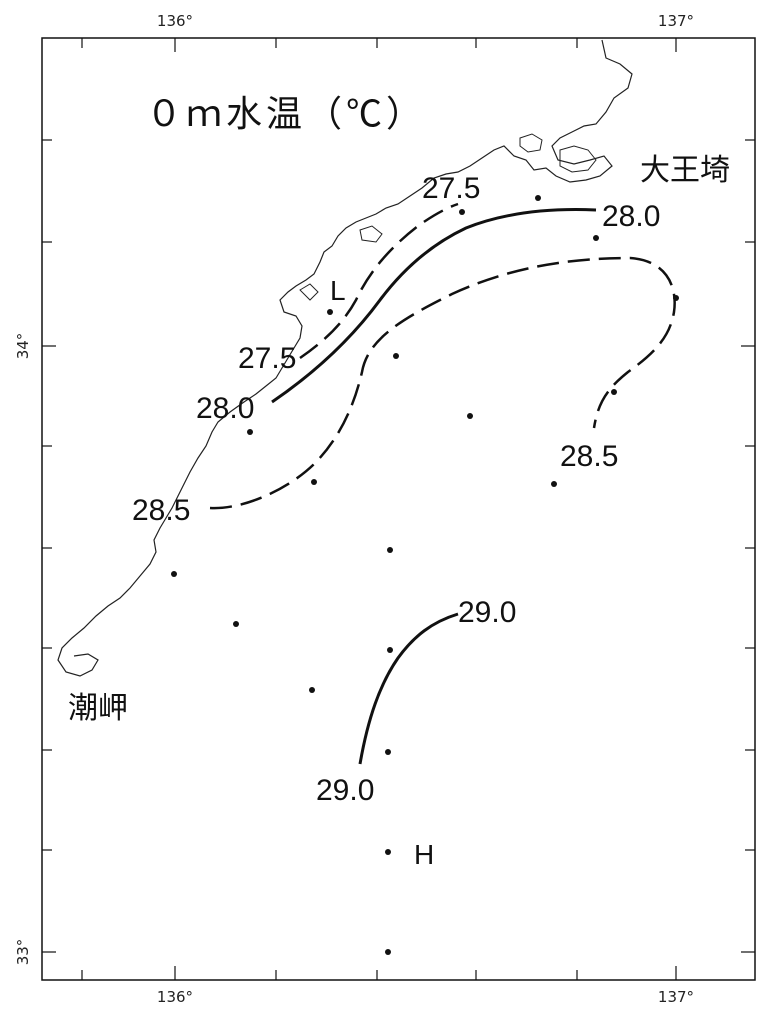  I want to click on place-label-daiozaki: 大王埼, so click(685, 170).